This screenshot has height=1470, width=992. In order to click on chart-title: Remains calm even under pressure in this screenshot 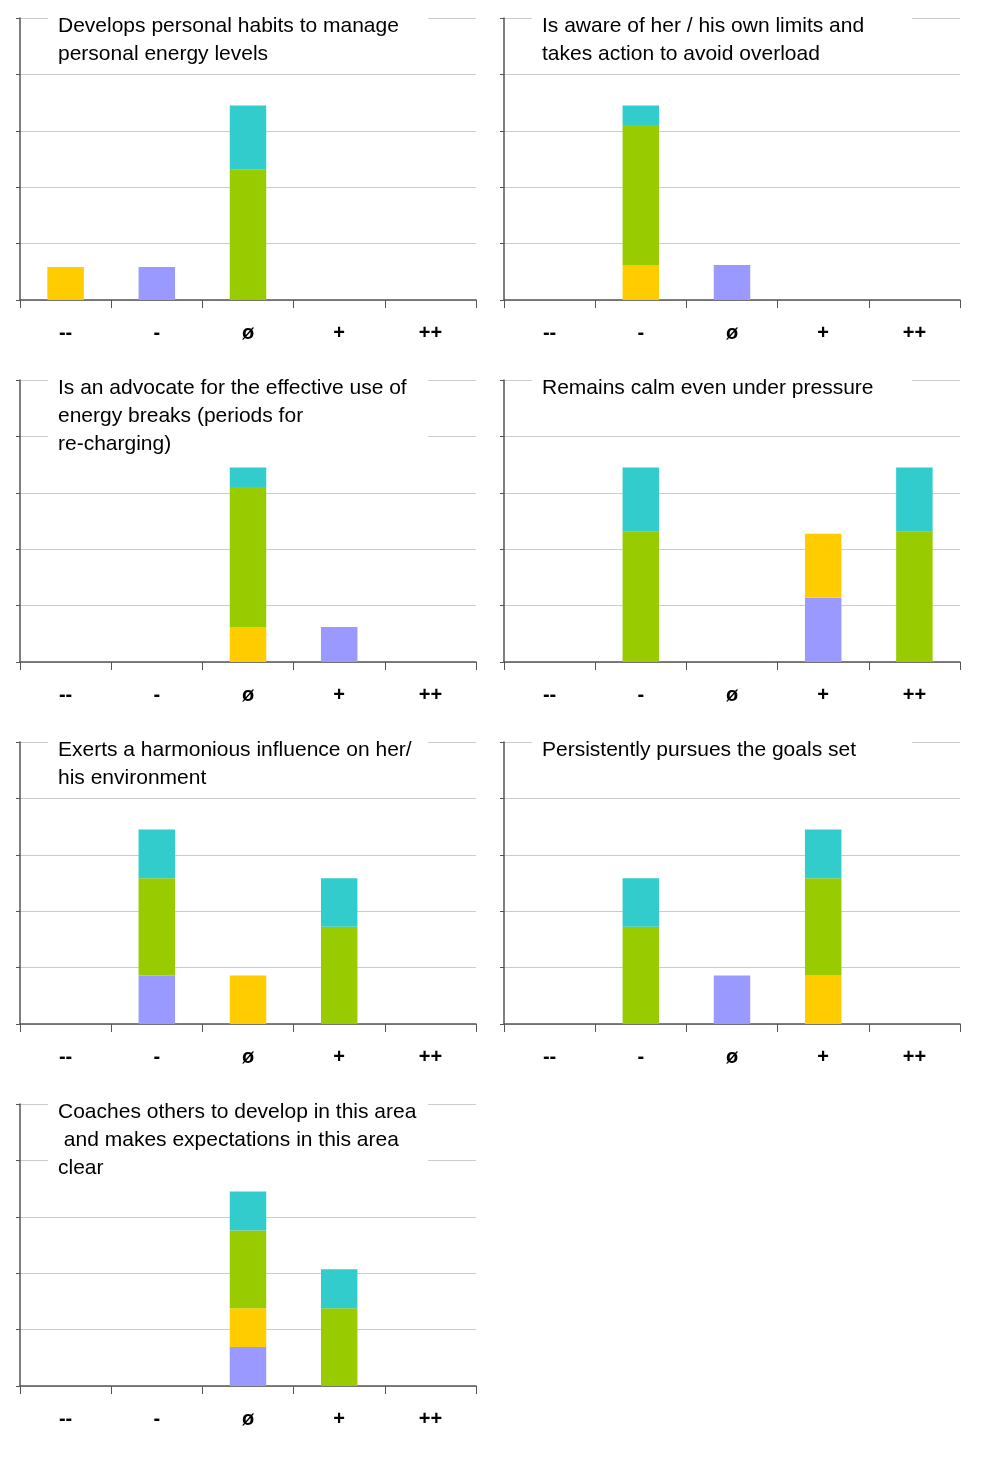, I will do `click(708, 386)`.